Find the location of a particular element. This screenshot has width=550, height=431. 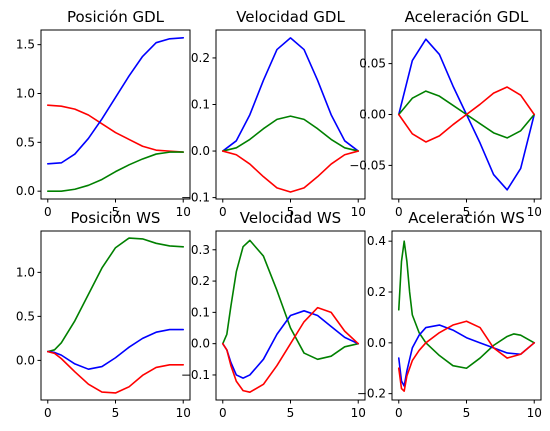

subplot-title: Aceleración WS is located at coordinates (466, 218).